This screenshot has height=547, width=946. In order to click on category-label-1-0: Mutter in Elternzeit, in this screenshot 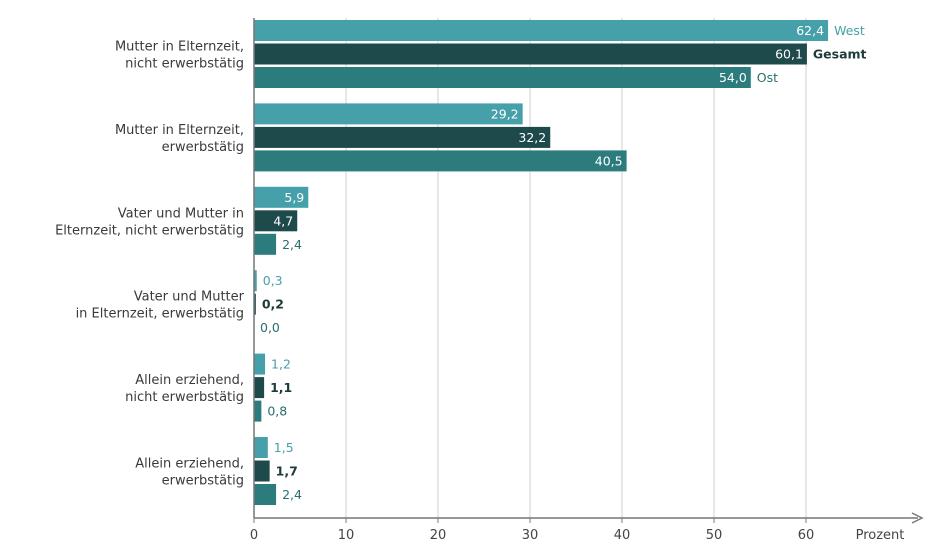, I will do `click(179, 130)`.